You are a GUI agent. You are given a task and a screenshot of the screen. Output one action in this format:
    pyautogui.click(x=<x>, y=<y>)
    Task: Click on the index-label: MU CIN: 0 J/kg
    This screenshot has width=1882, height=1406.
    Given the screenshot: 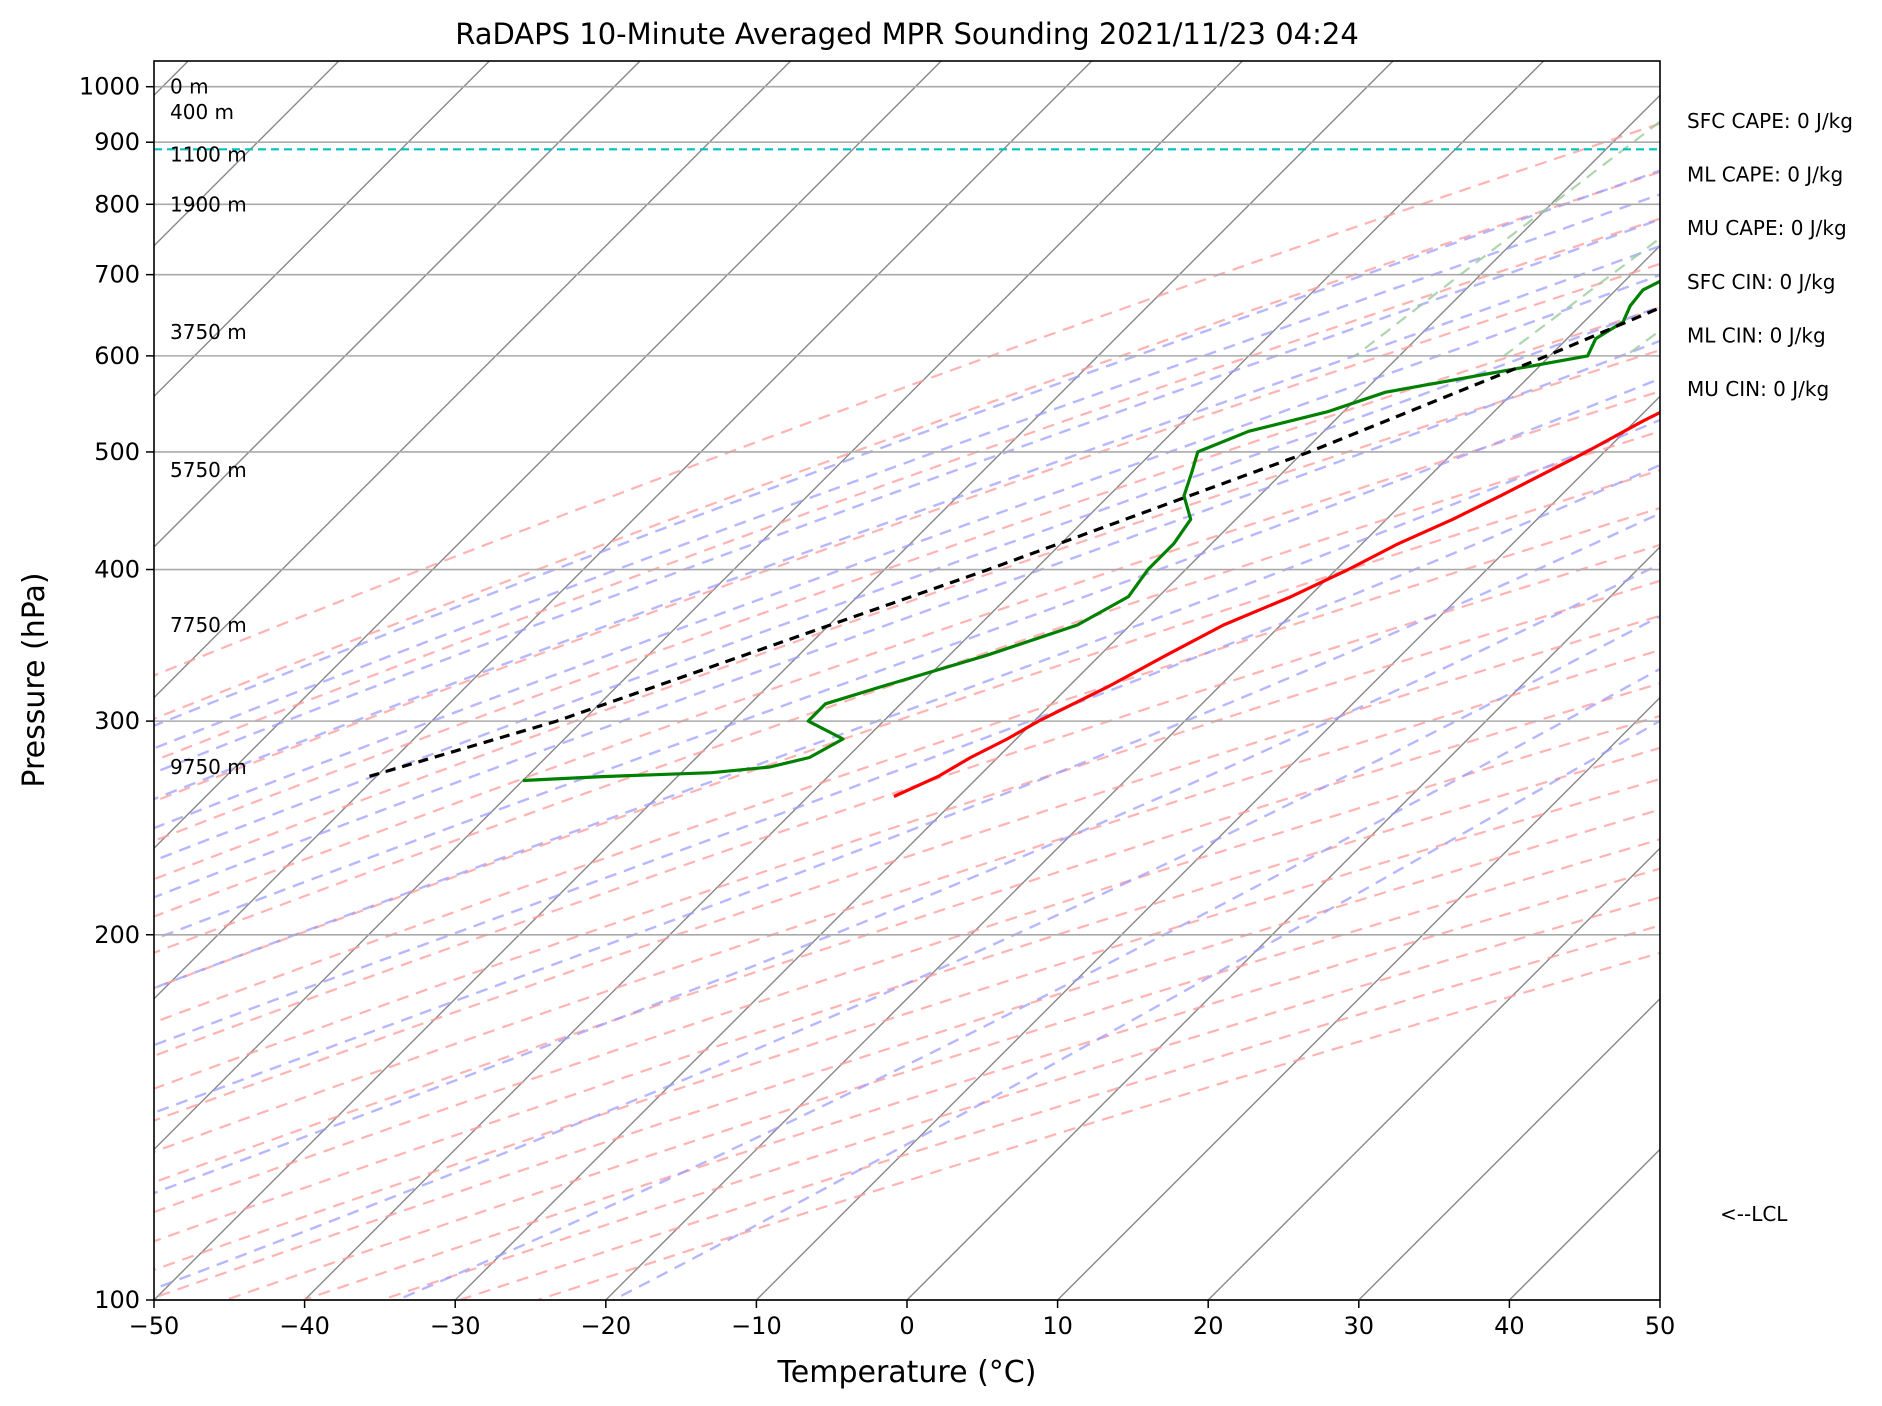 What is the action you would take?
    pyautogui.click(x=1758, y=389)
    